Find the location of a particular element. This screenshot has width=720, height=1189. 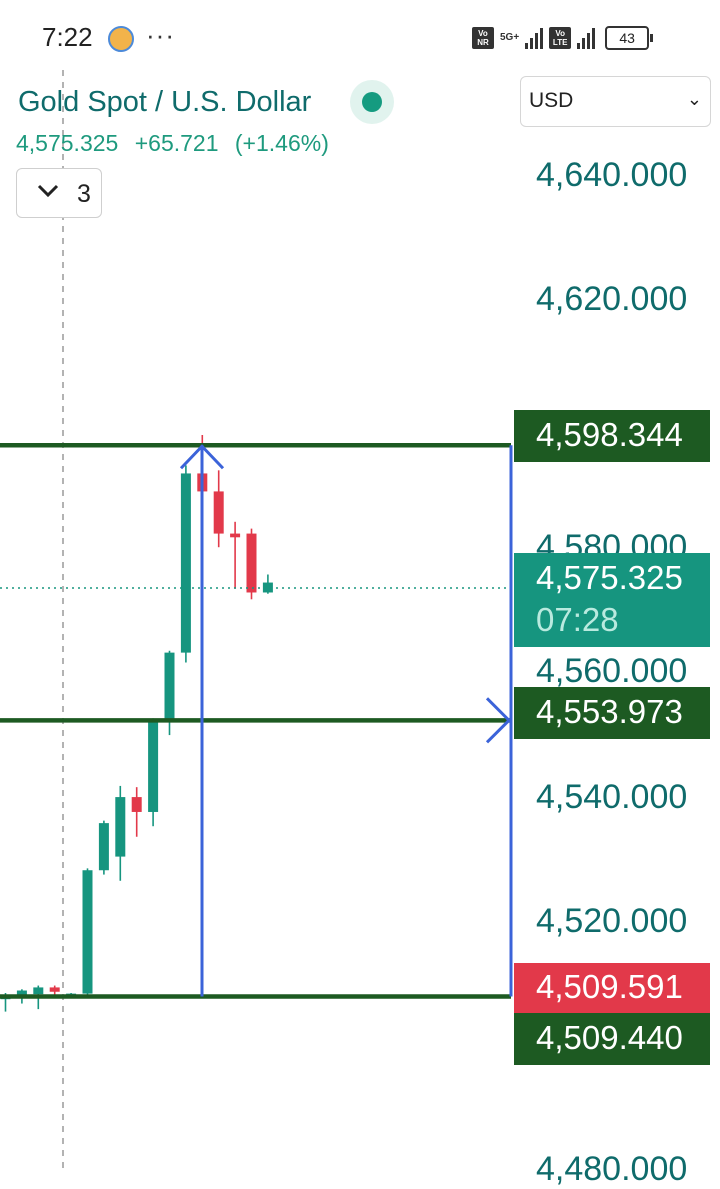

level-price-tag: 4,598.344 is located at coordinates (612, 436).